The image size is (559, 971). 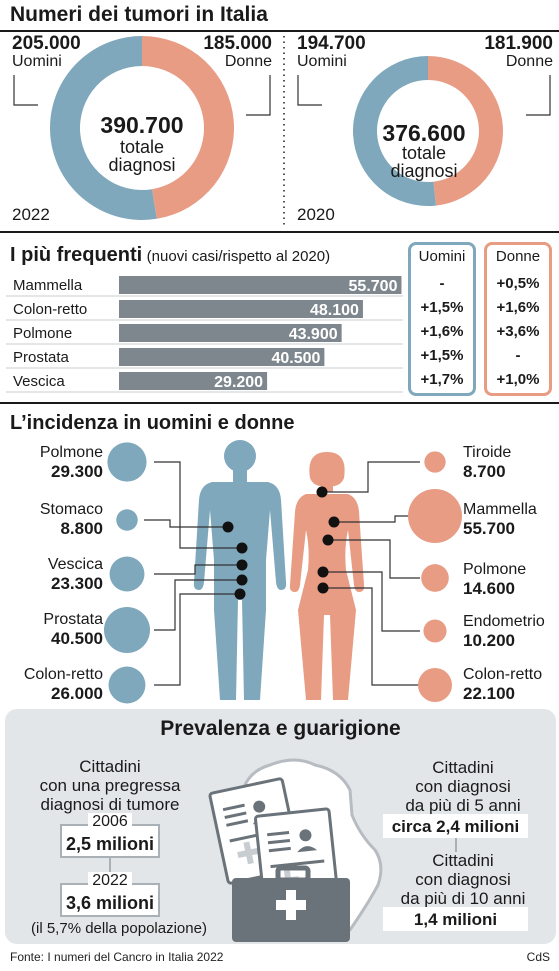 What do you see at coordinates (237, 43) in the screenshot?
I see `donne-value-2022: 185.000` at bounding box center [237, 43].